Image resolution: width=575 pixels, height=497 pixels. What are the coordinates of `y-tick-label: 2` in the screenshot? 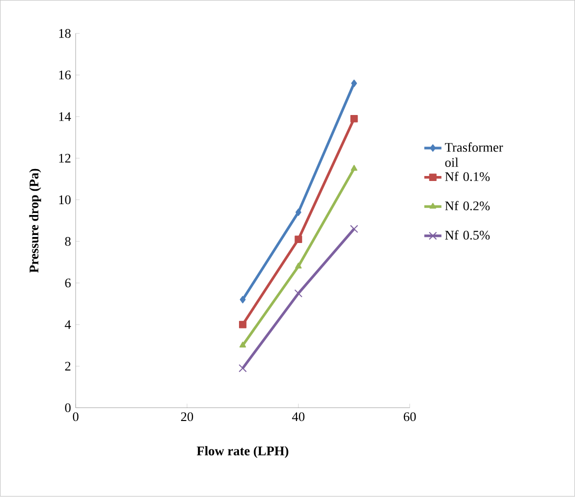 It's located at (67, 366).